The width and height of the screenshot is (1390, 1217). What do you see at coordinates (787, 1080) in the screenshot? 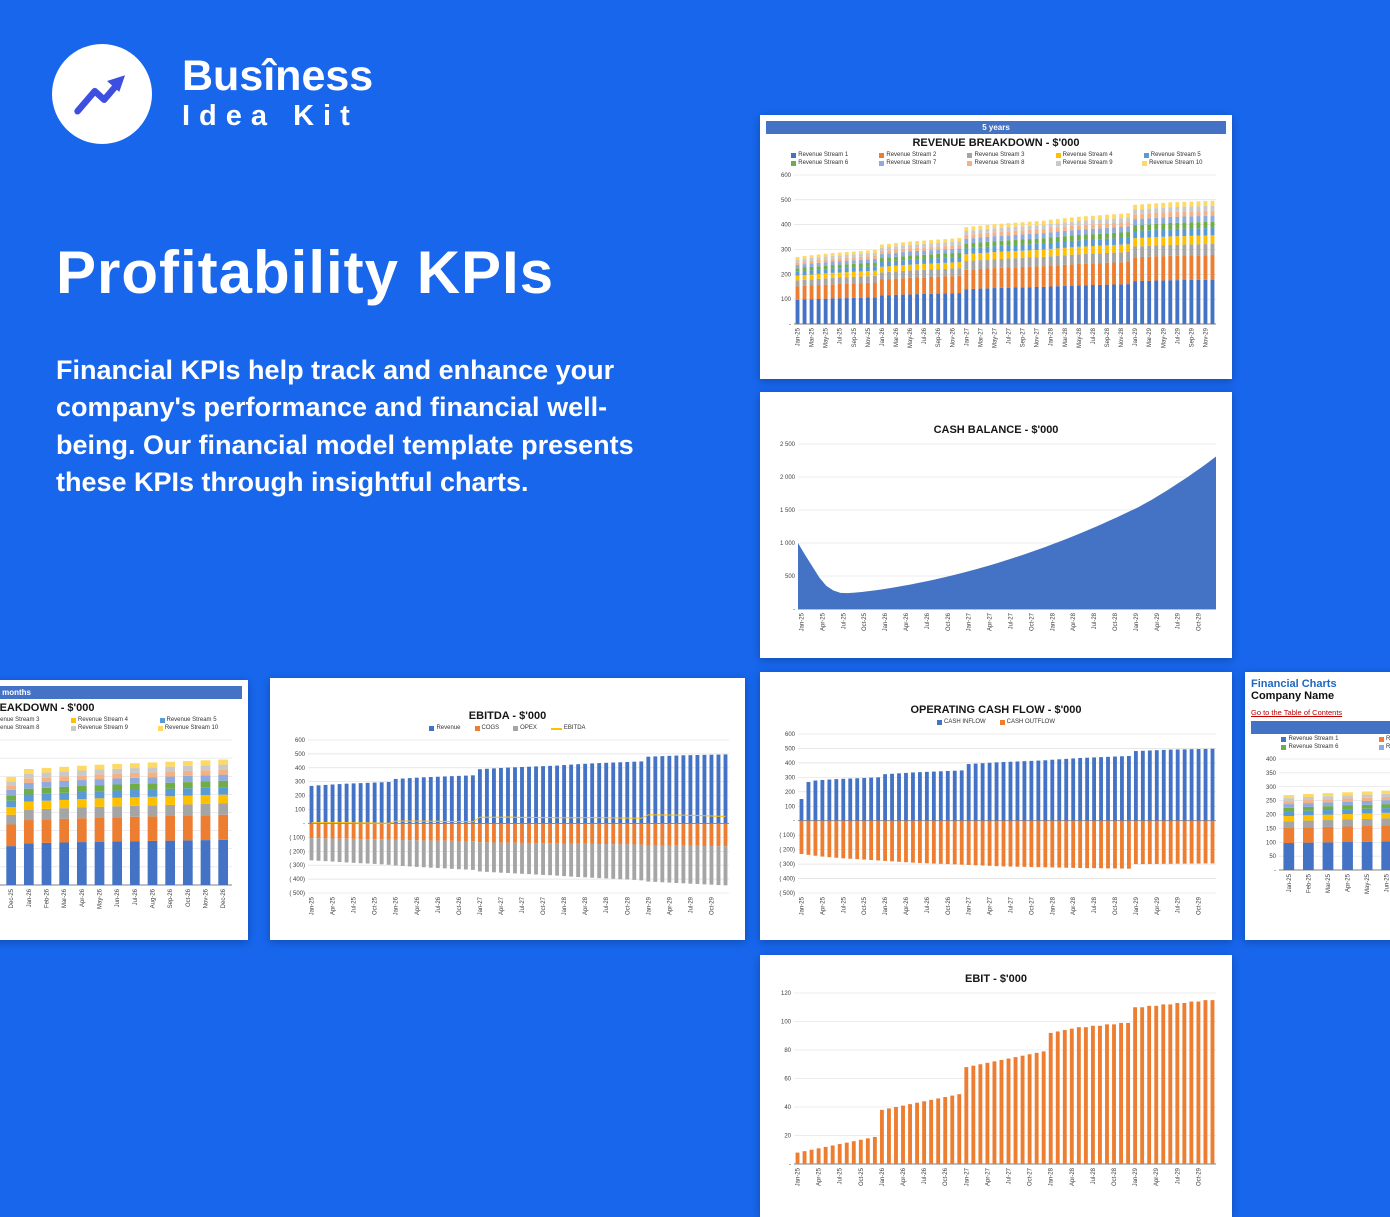
I see `svg-text: 60` at bounding box center [787, 1080].